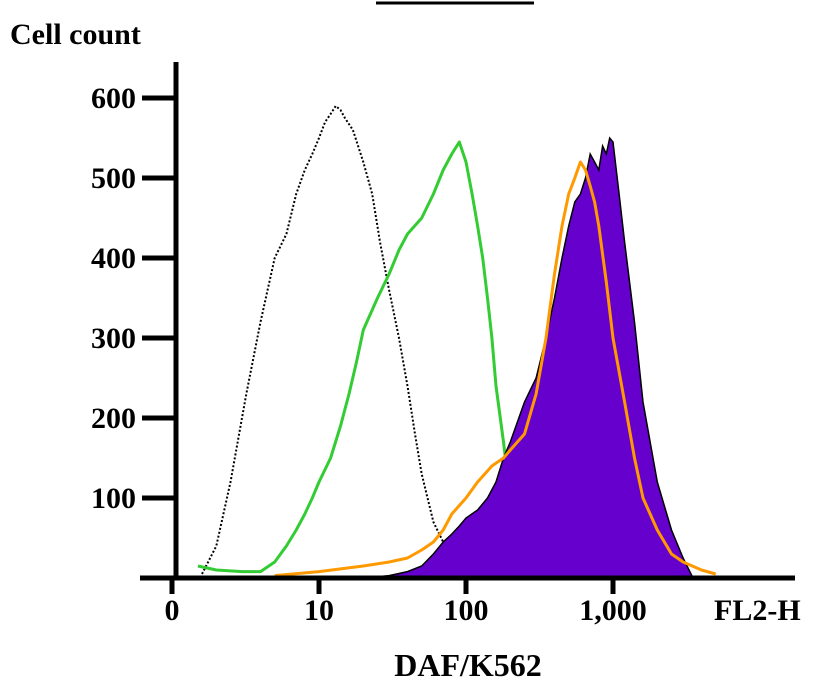 This screenshot has height=694, width=831. What do you see at coordinates (113, 418) in the screenshot?
I see `y-tick-label: 200` at bounding box center [113, 418].